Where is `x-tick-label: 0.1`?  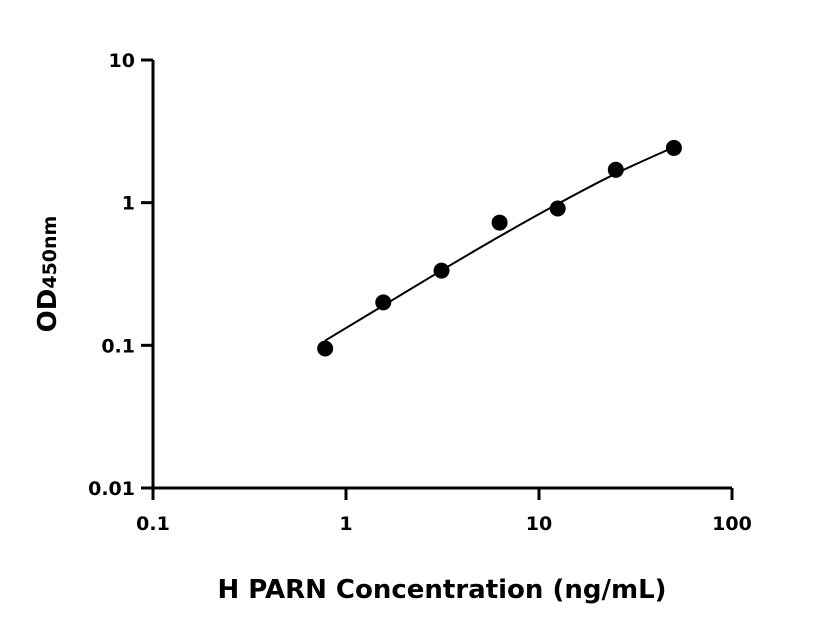
x-tick-label: 0.1 is located at coordinates (153, 524).